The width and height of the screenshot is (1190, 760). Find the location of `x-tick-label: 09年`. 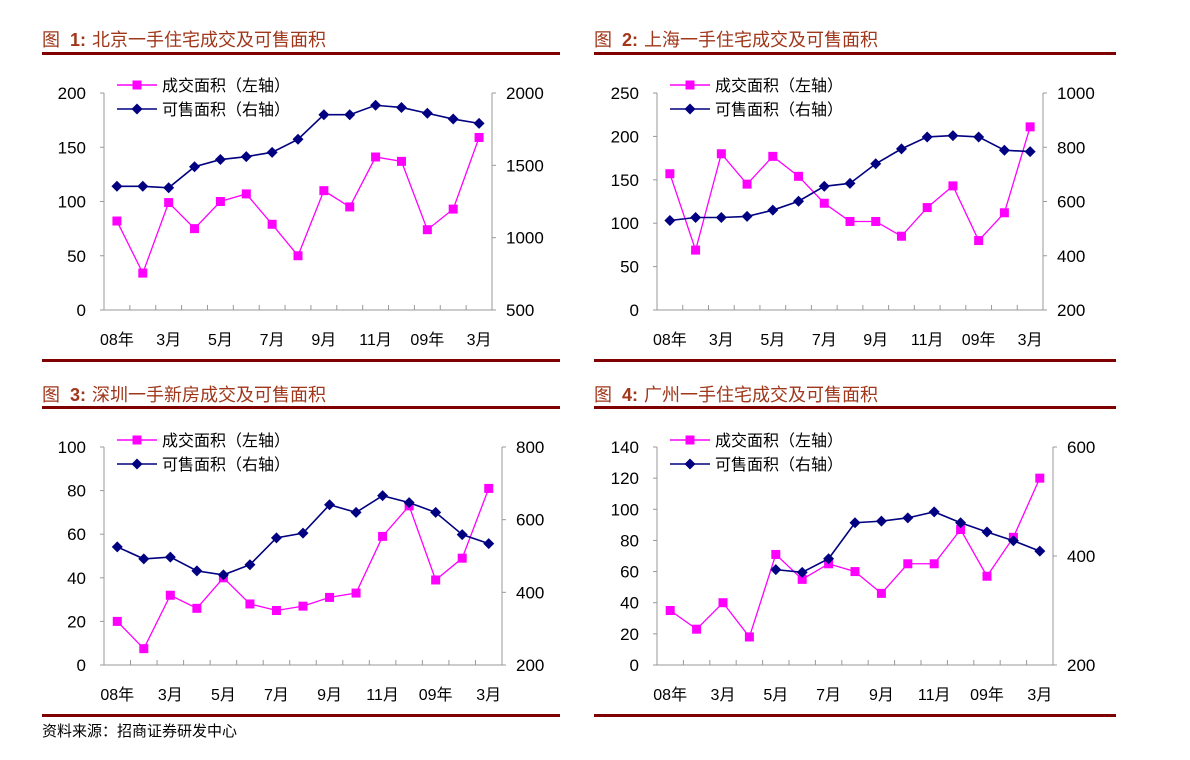

x-tick-label: 09年 is located at coordinates (427, 340).